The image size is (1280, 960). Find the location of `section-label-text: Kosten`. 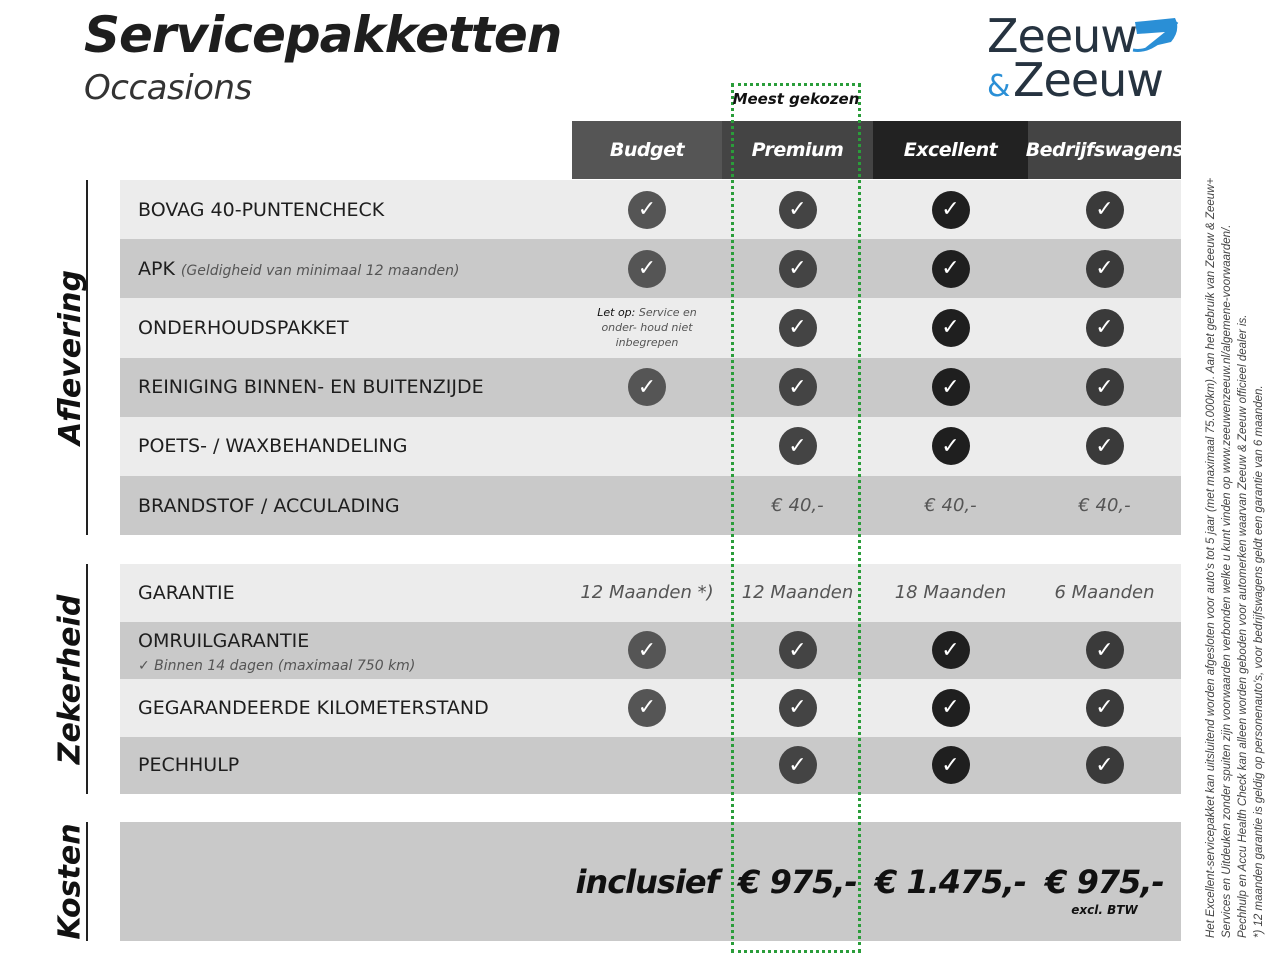

section-label-text: Kosten is located at coordinates (70, 881).